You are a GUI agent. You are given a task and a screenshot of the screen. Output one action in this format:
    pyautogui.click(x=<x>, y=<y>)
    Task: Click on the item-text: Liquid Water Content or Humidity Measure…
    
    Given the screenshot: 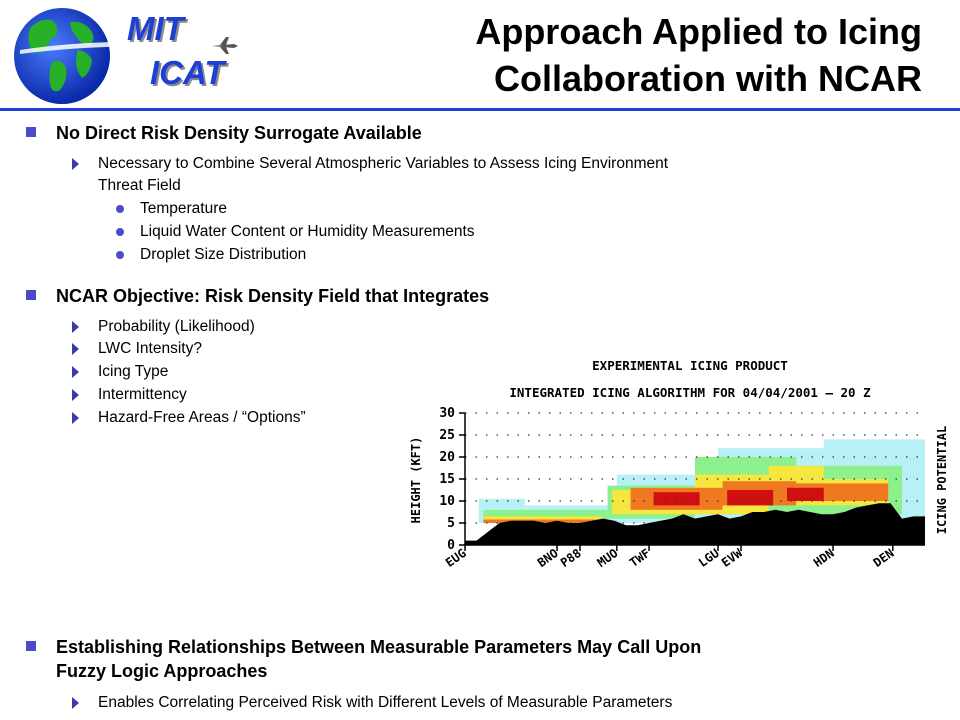 What is the action you would take?
    pyautogui.click(x=307, y=231)
    